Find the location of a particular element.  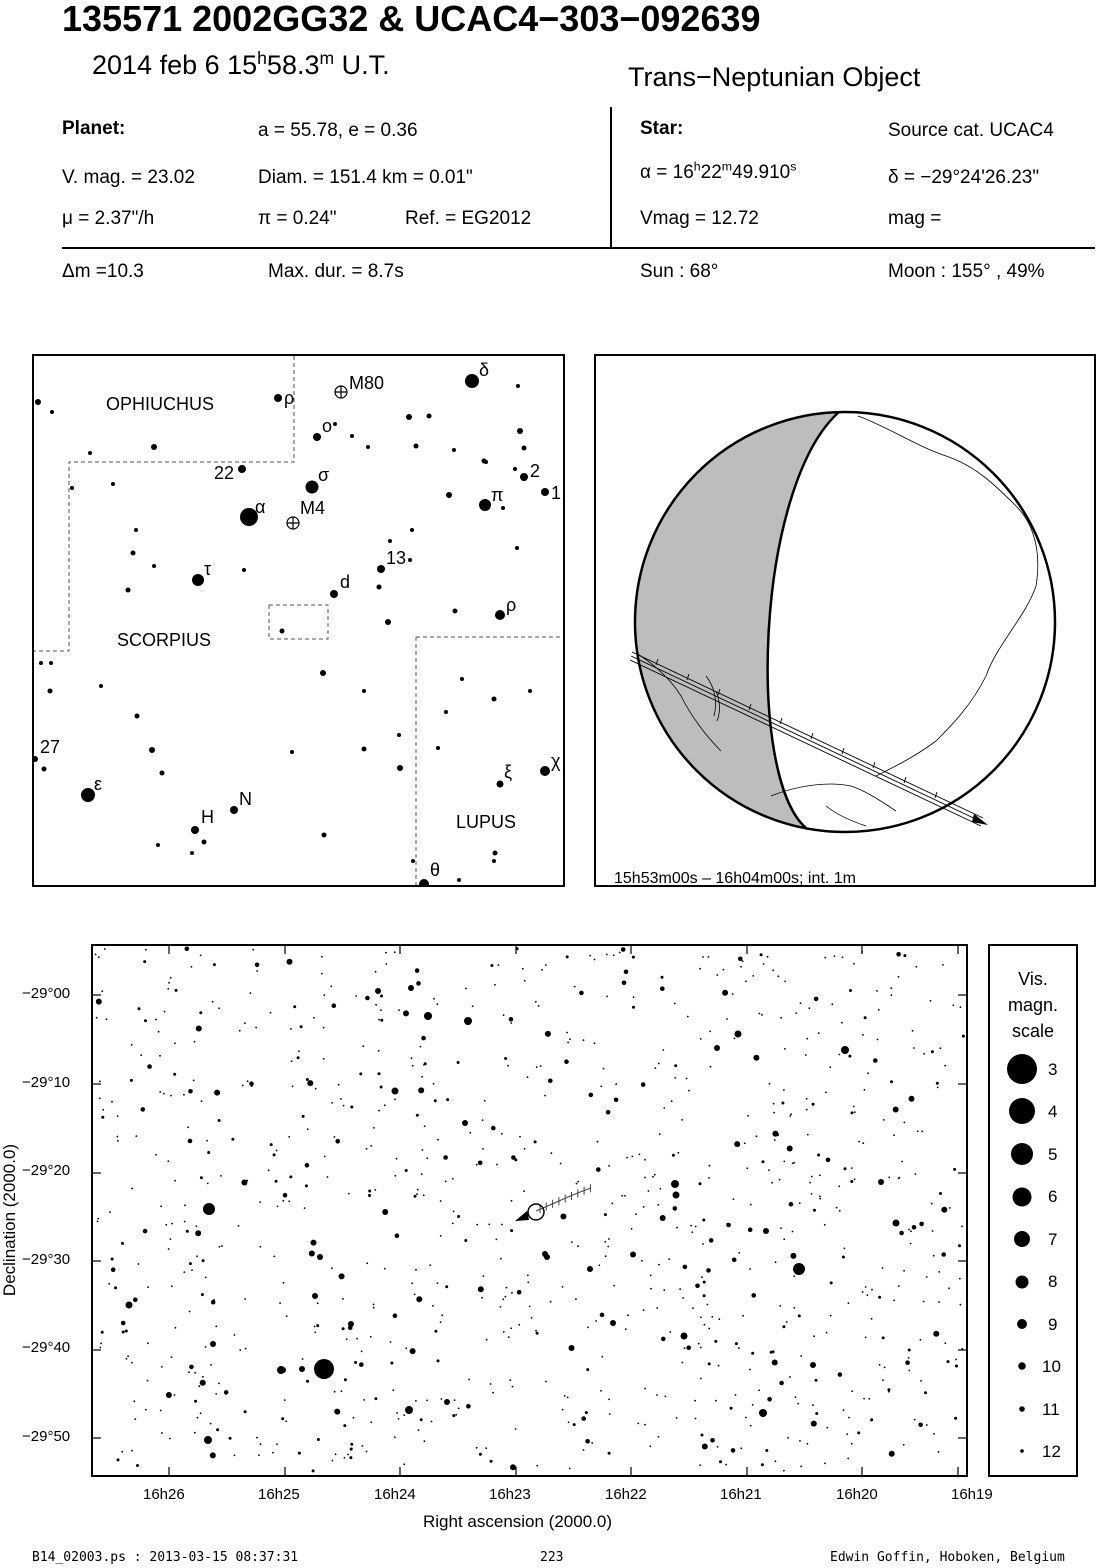

star-chi is located at coordinates (545, 771).